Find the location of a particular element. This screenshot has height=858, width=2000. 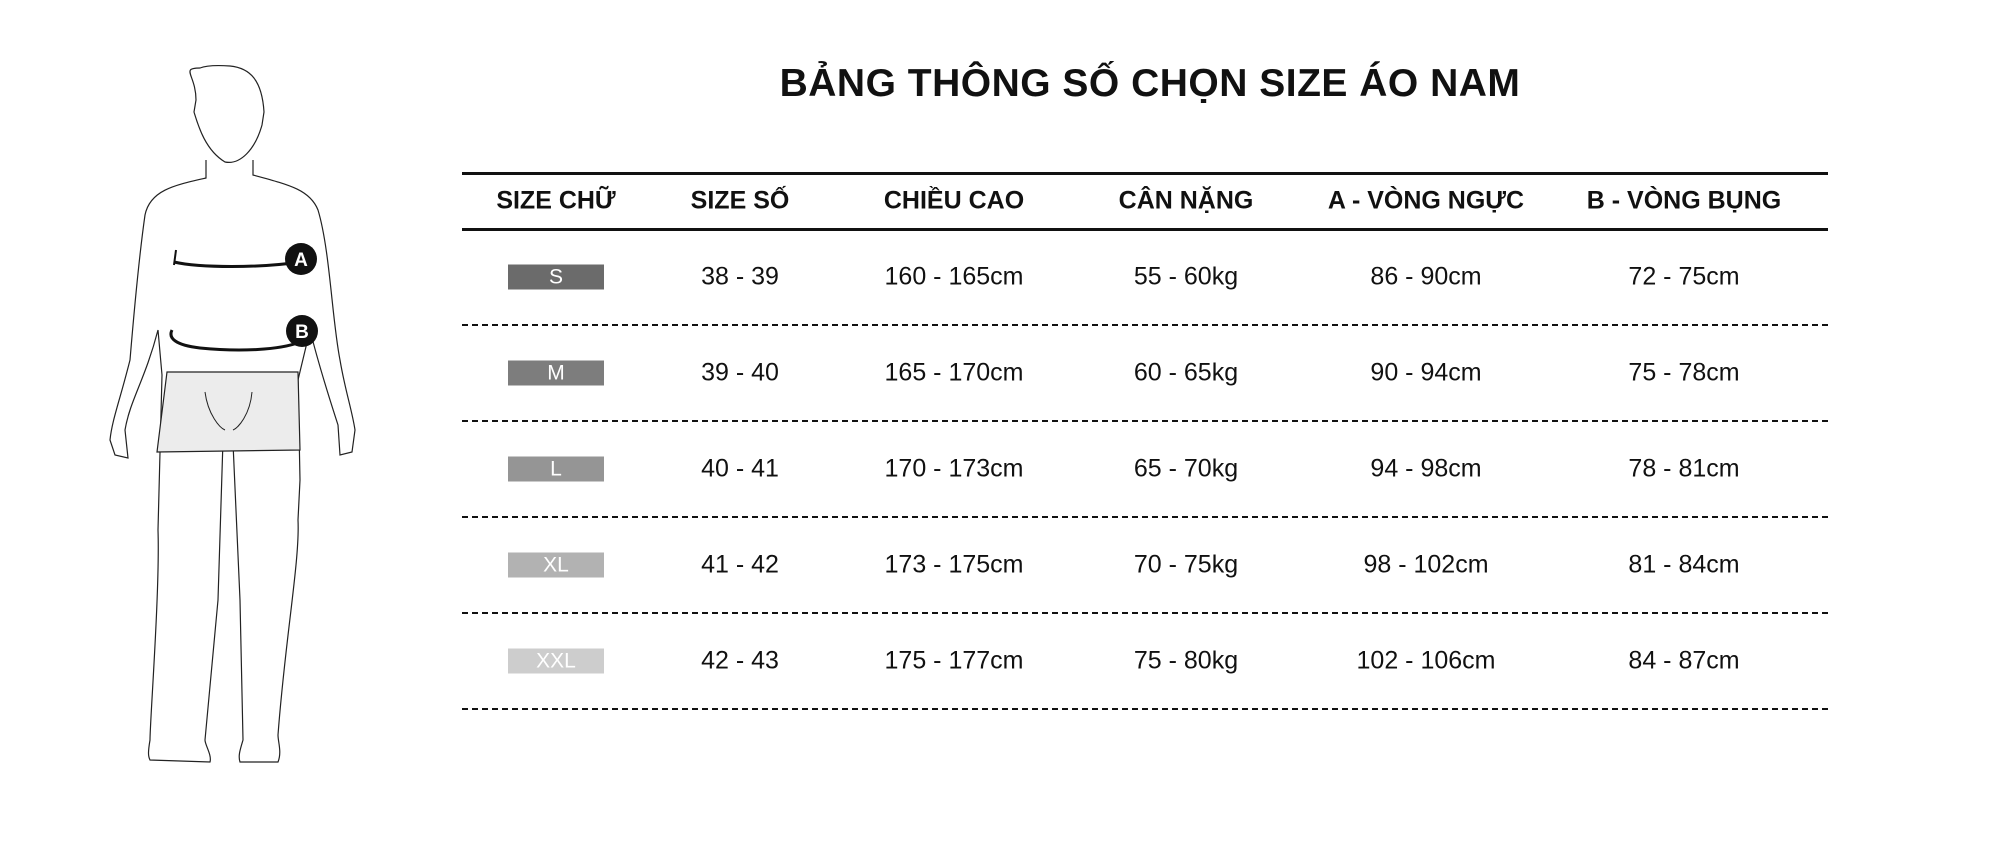

size-badge: L is located at coordinates (556, 469).